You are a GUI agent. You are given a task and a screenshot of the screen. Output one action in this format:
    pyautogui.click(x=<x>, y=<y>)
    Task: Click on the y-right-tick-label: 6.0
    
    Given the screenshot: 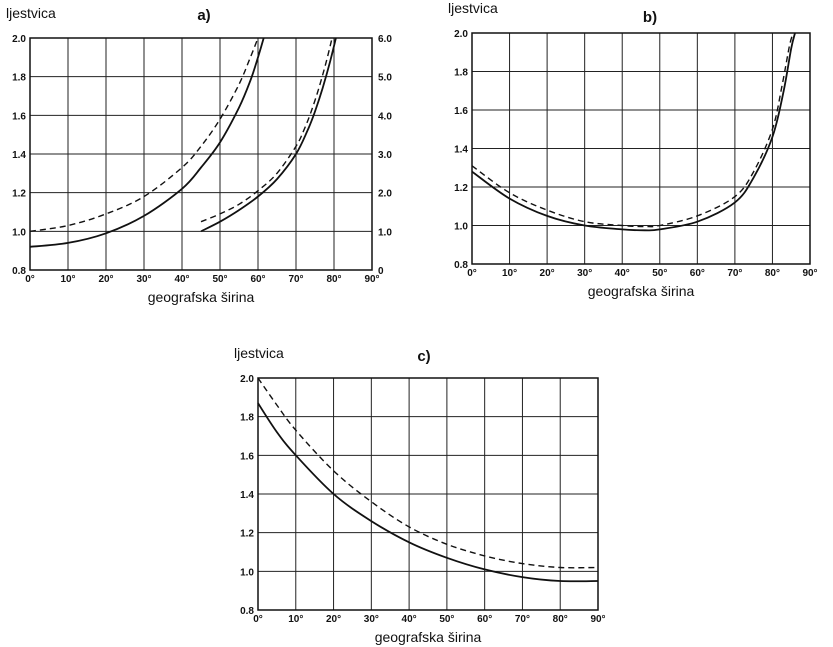 What is the action you would take?
    pyautogui.click(x=385, y=39)
    